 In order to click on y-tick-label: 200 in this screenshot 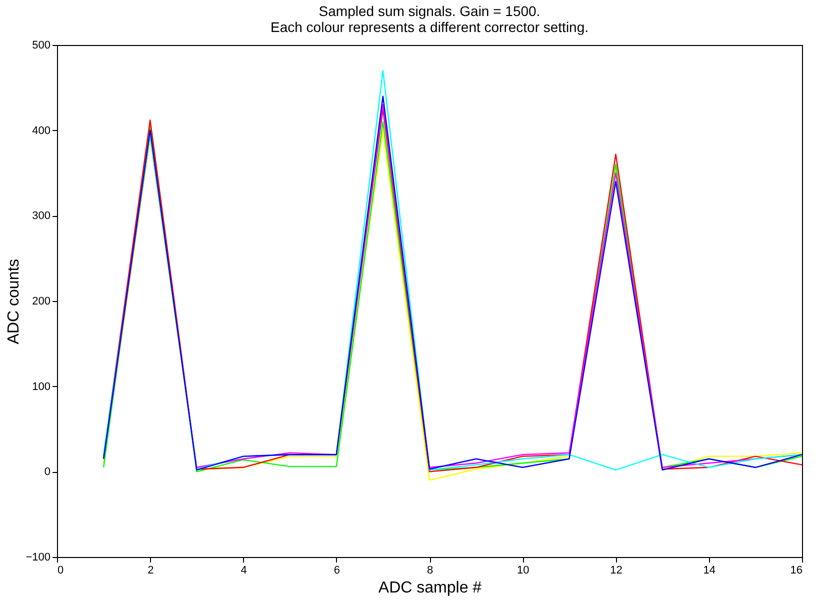, I will do `click(41, 302)`.